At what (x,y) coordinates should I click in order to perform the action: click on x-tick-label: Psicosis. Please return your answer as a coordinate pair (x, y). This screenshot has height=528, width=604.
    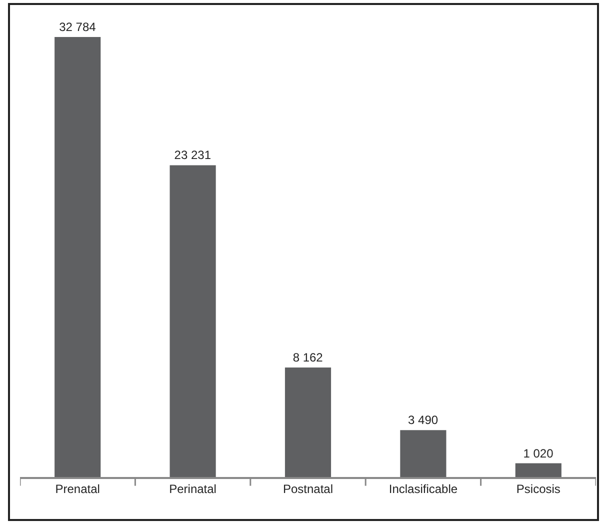
    Looking at the image, I should click on (538, 489).